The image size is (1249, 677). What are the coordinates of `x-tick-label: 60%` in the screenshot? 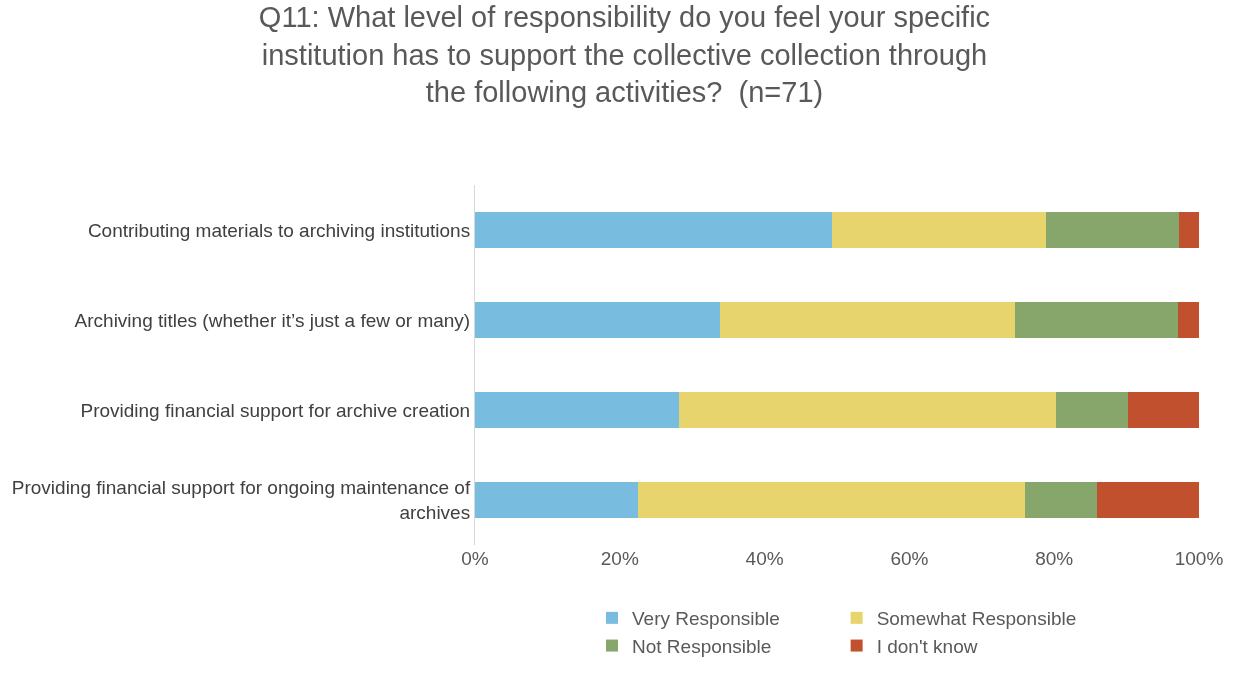 It's located at (909, 558).